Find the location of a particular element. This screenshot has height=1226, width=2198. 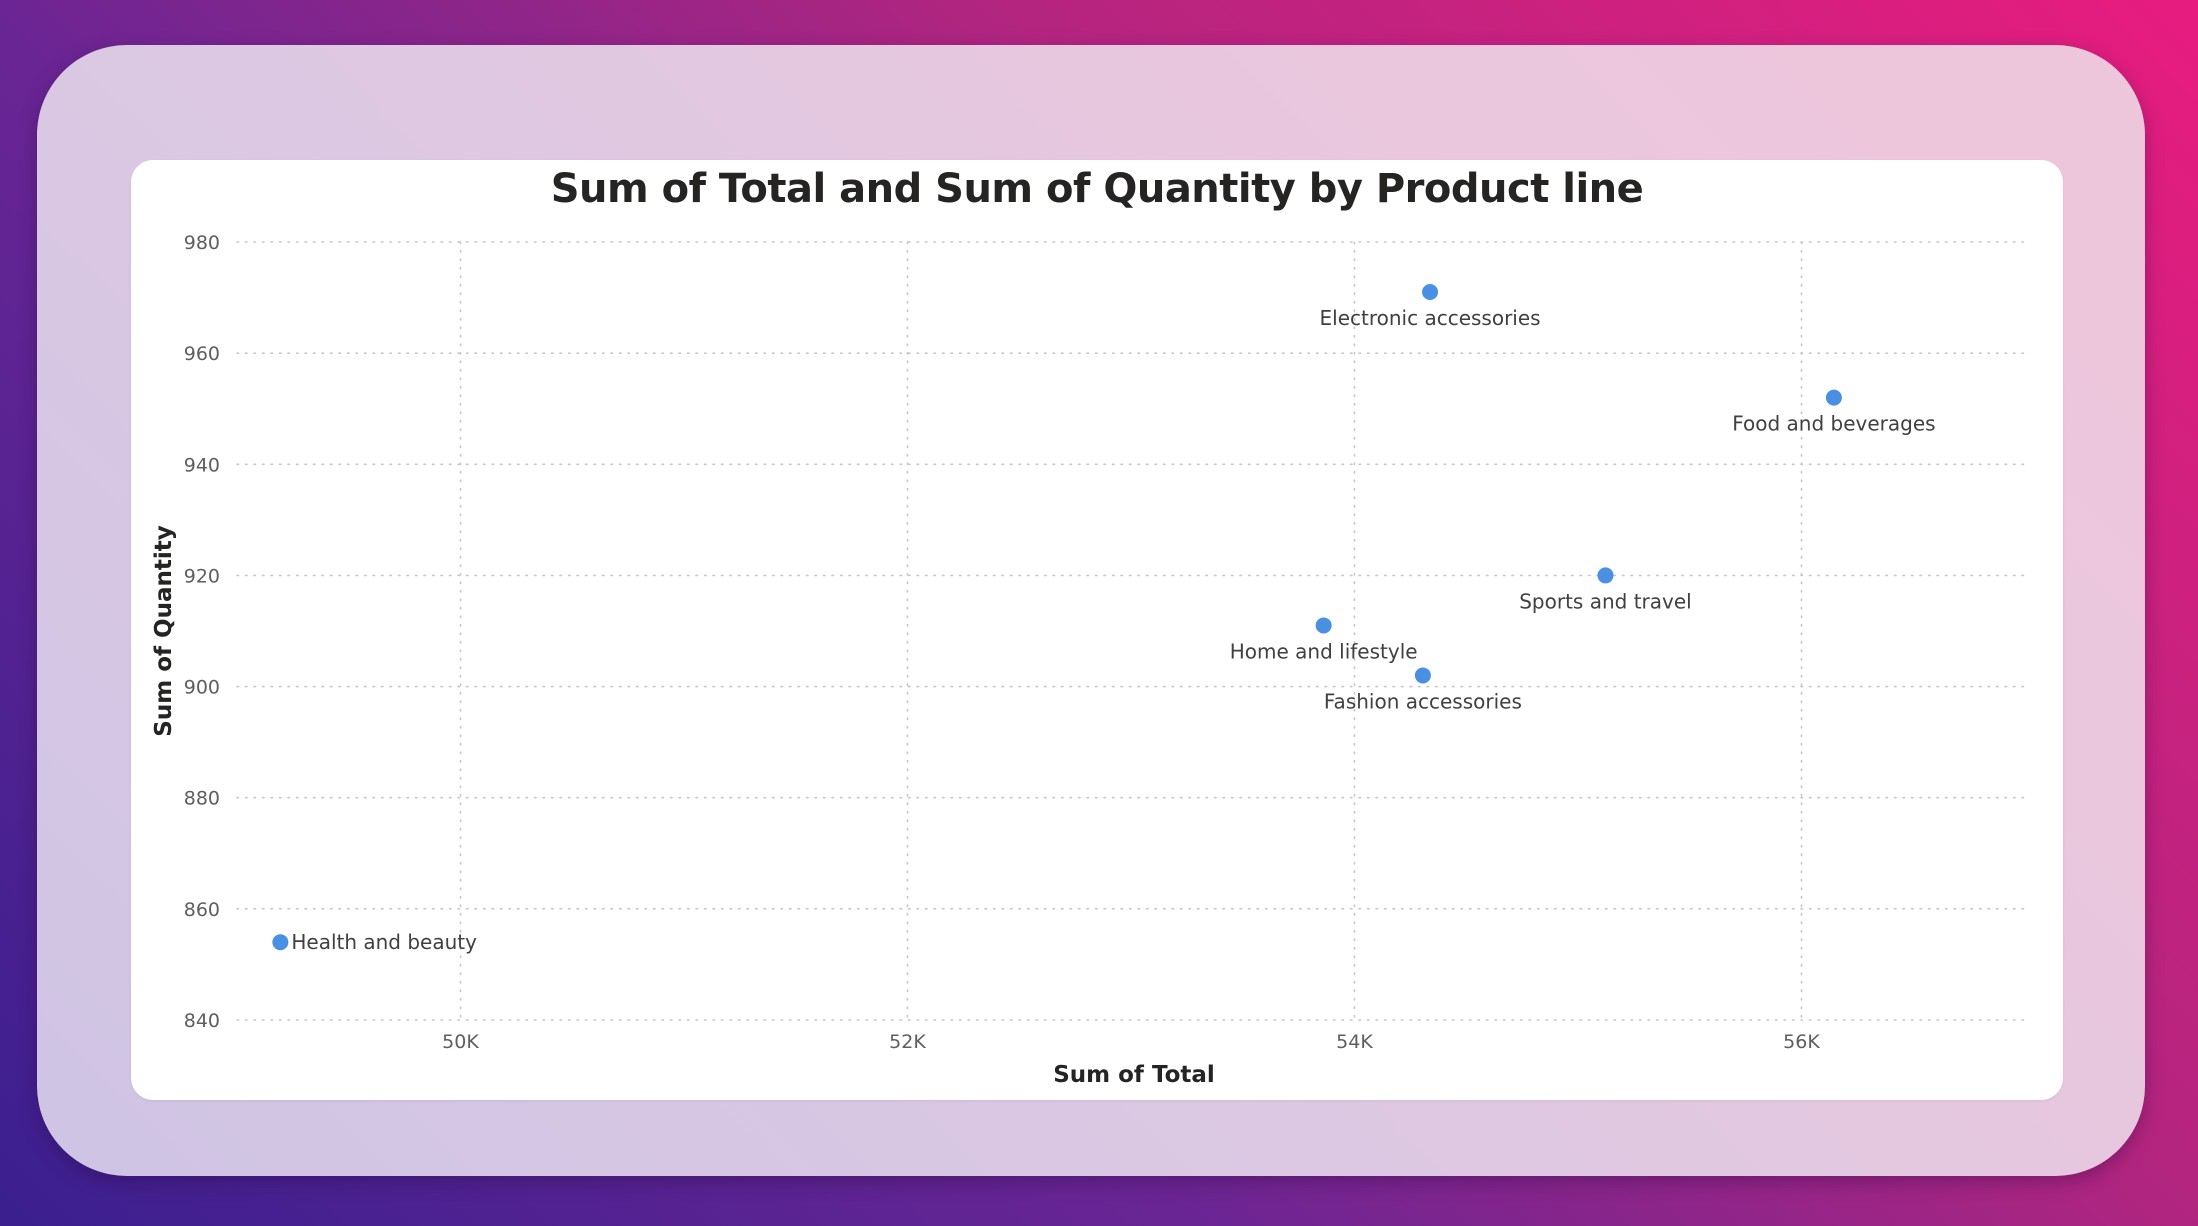

y-tick-label: 920 is located at coordinates (202, 576).